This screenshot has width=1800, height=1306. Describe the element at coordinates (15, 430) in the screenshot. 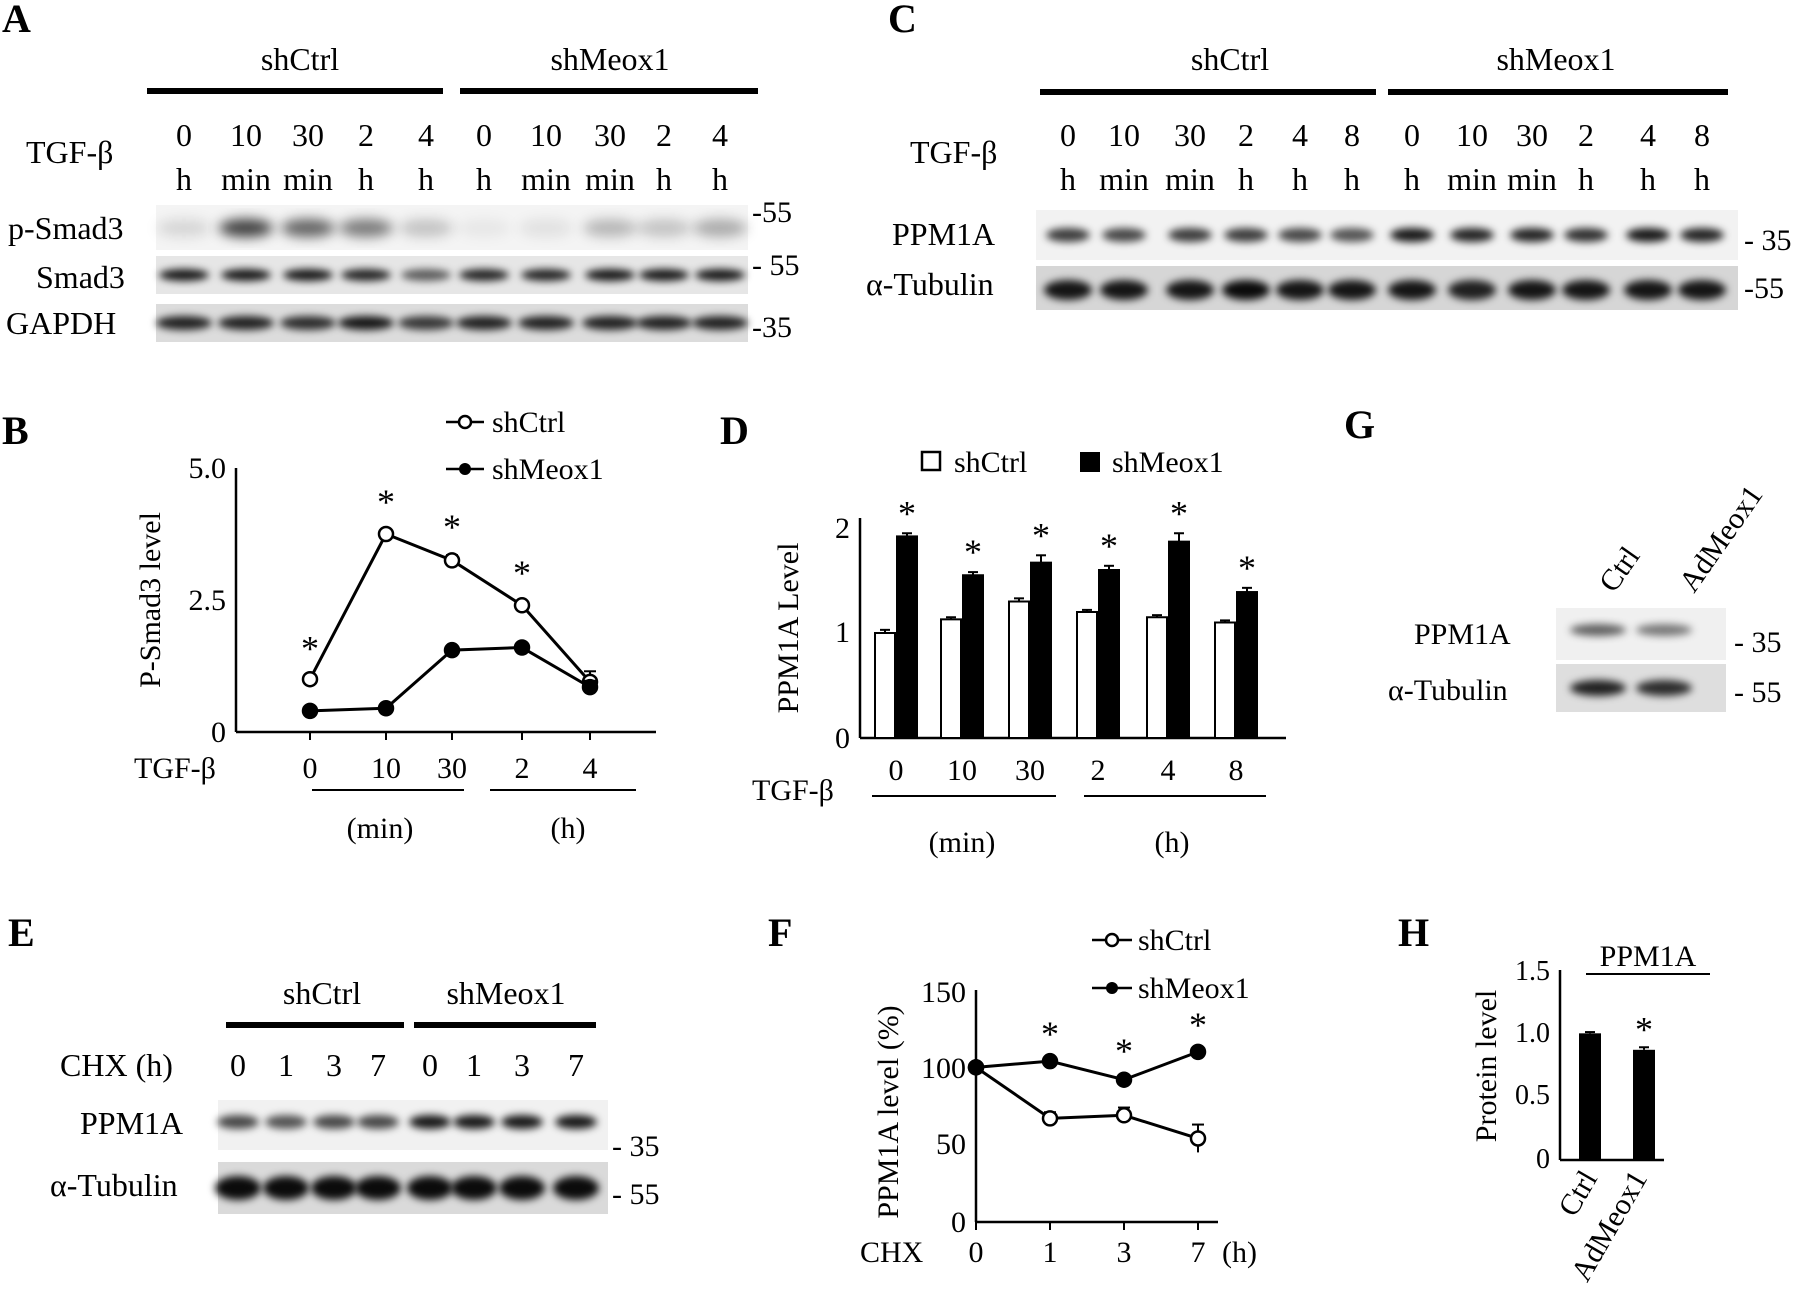

I see `panel-label-b: B` at that location.